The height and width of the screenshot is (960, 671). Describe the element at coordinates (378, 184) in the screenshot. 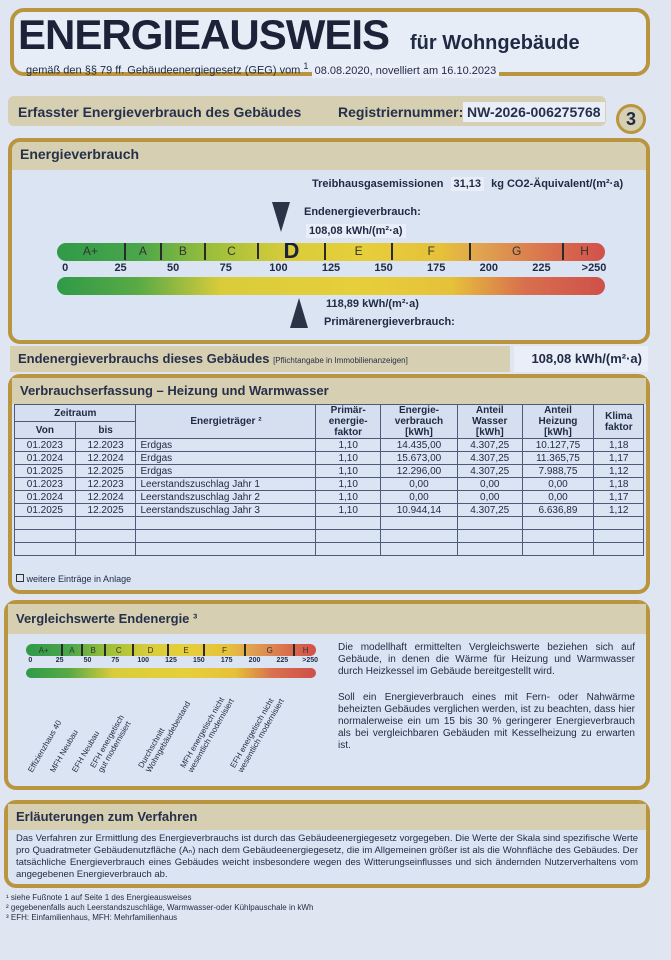

I see `ghg-label: Treibhausgasemissionen` at that location.